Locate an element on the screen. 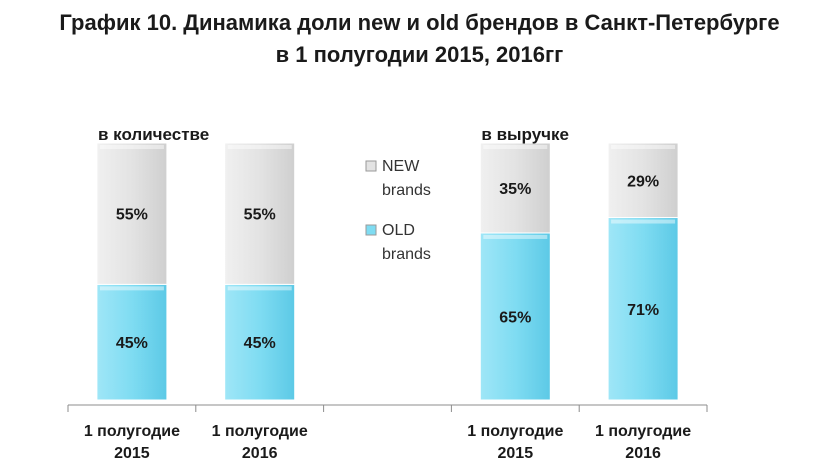  data-label-new-4: 29% is located at coordinates (643, 181).